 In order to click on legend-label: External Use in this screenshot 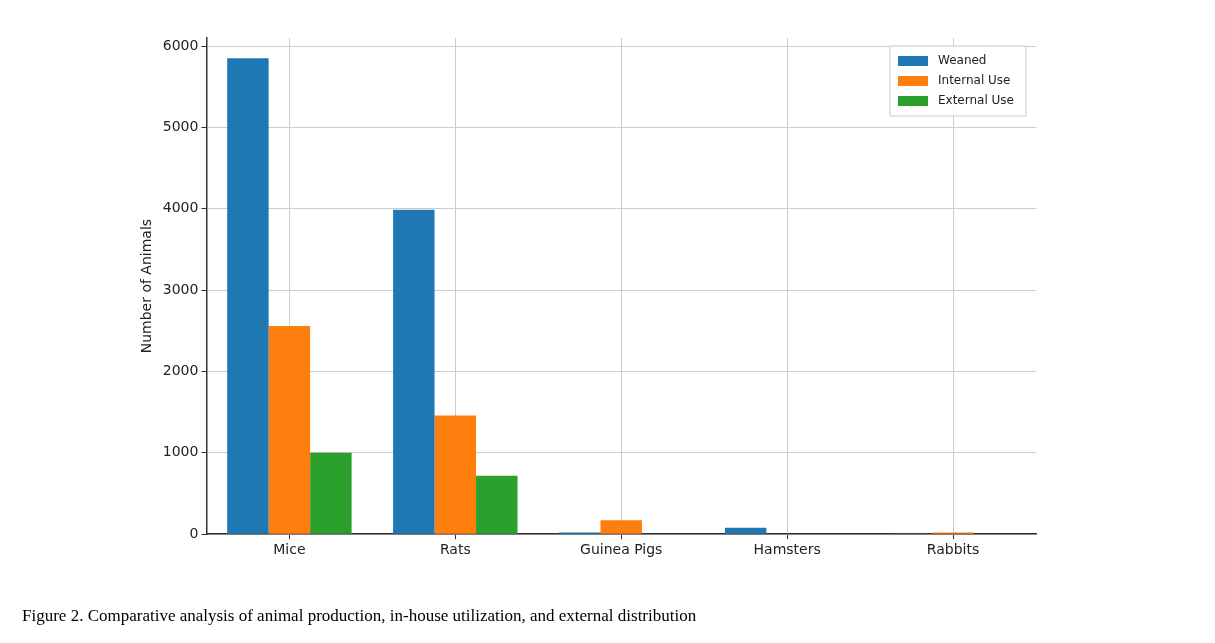, I will do `click(976, 100)`.